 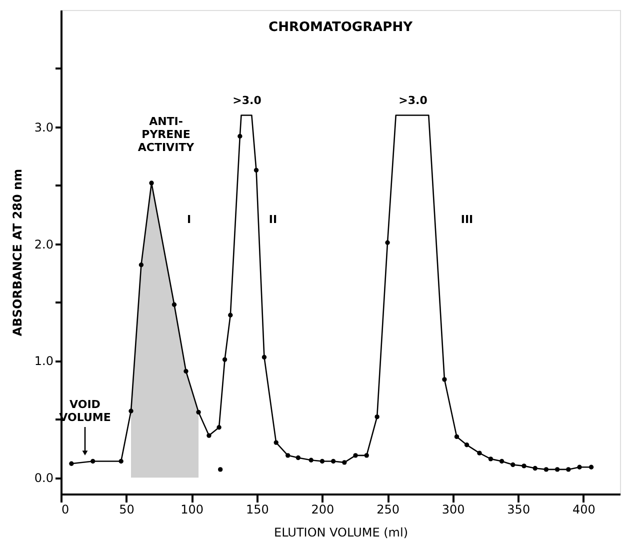 What do you see at coordinates (584, 509) in the screenshot?
I see `x-tick-label: 400` at bounding box center [584, 509].